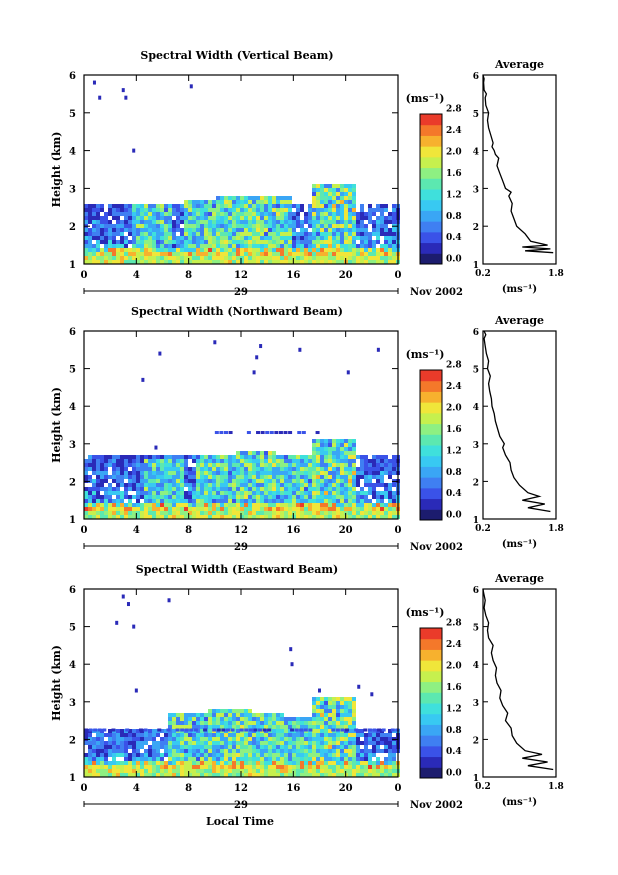  Describe the element at coordinates (372, 694) in the screenshot. I see `scatter-echo` at that location.